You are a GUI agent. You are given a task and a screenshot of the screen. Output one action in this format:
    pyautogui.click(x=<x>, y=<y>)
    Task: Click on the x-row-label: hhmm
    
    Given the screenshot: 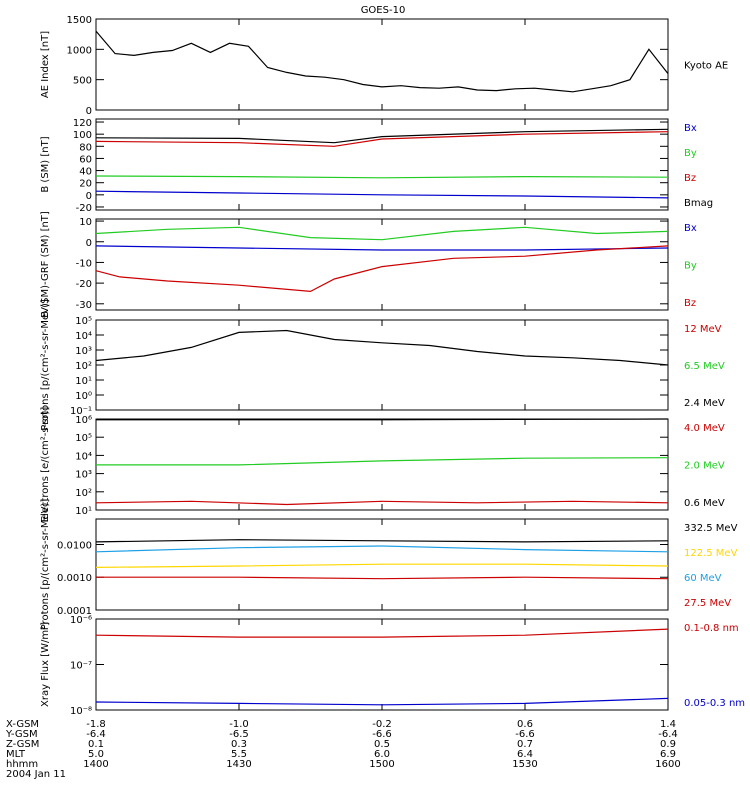 What is the action you would take?
    pyautogui.click(x=22, y=764)
    